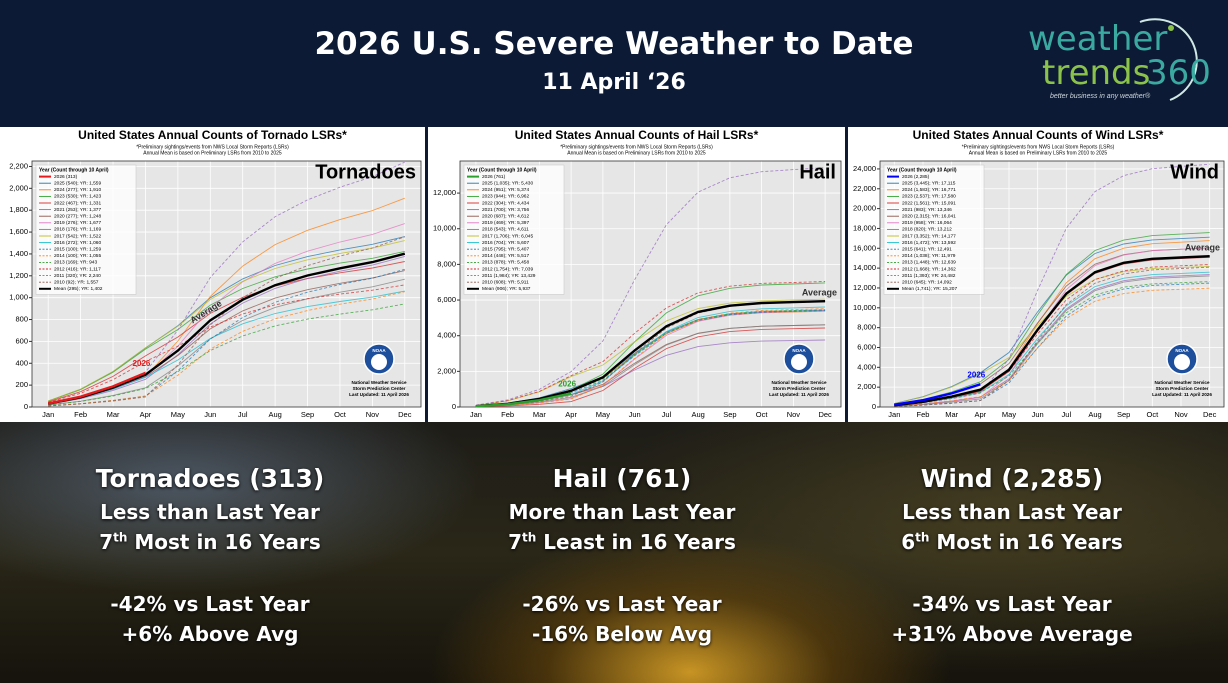 The height and width of the screenshot is (683, 1228). I want to click on y-tick-label: 2,000, so click(18, 187).